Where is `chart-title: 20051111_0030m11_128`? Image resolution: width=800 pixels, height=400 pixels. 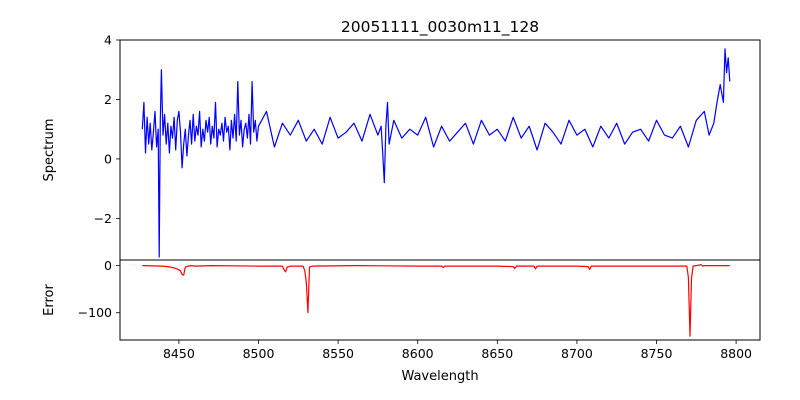
chart-title: 20051111_0030m11_128 is located at coordinates (440, 27).